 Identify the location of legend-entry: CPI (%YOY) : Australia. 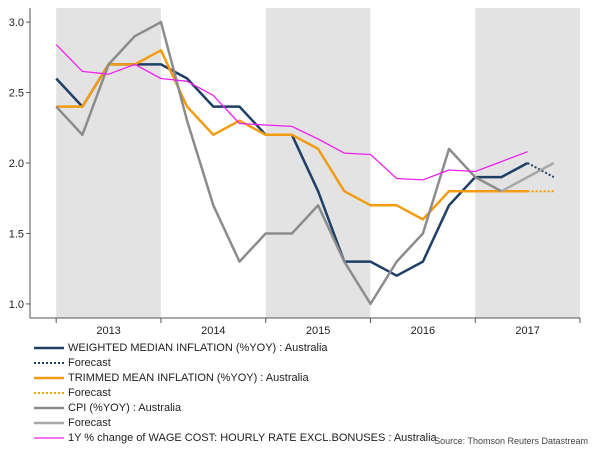
(310, 407).